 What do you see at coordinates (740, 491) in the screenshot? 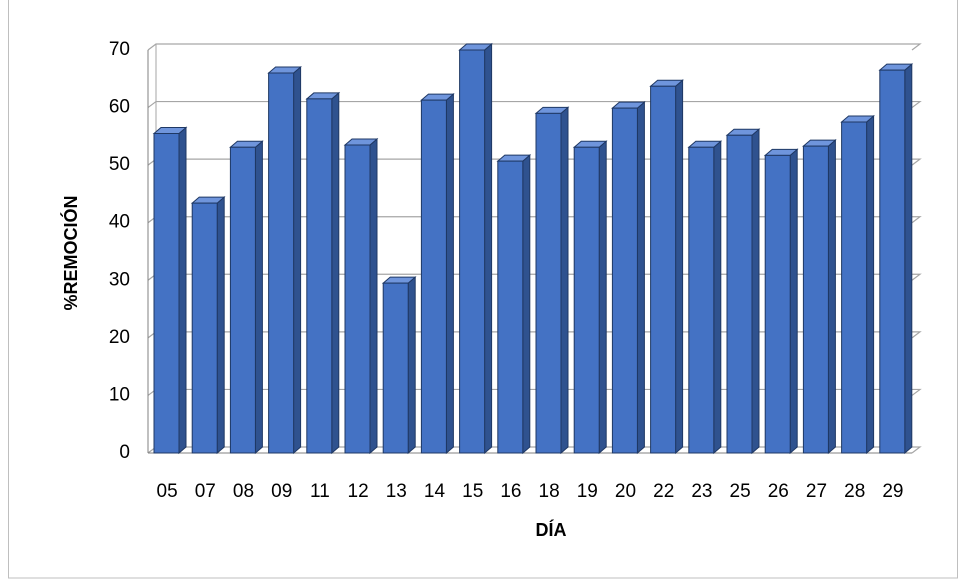
I see `x-tick-label: 25` at bounding box center [740, 491].